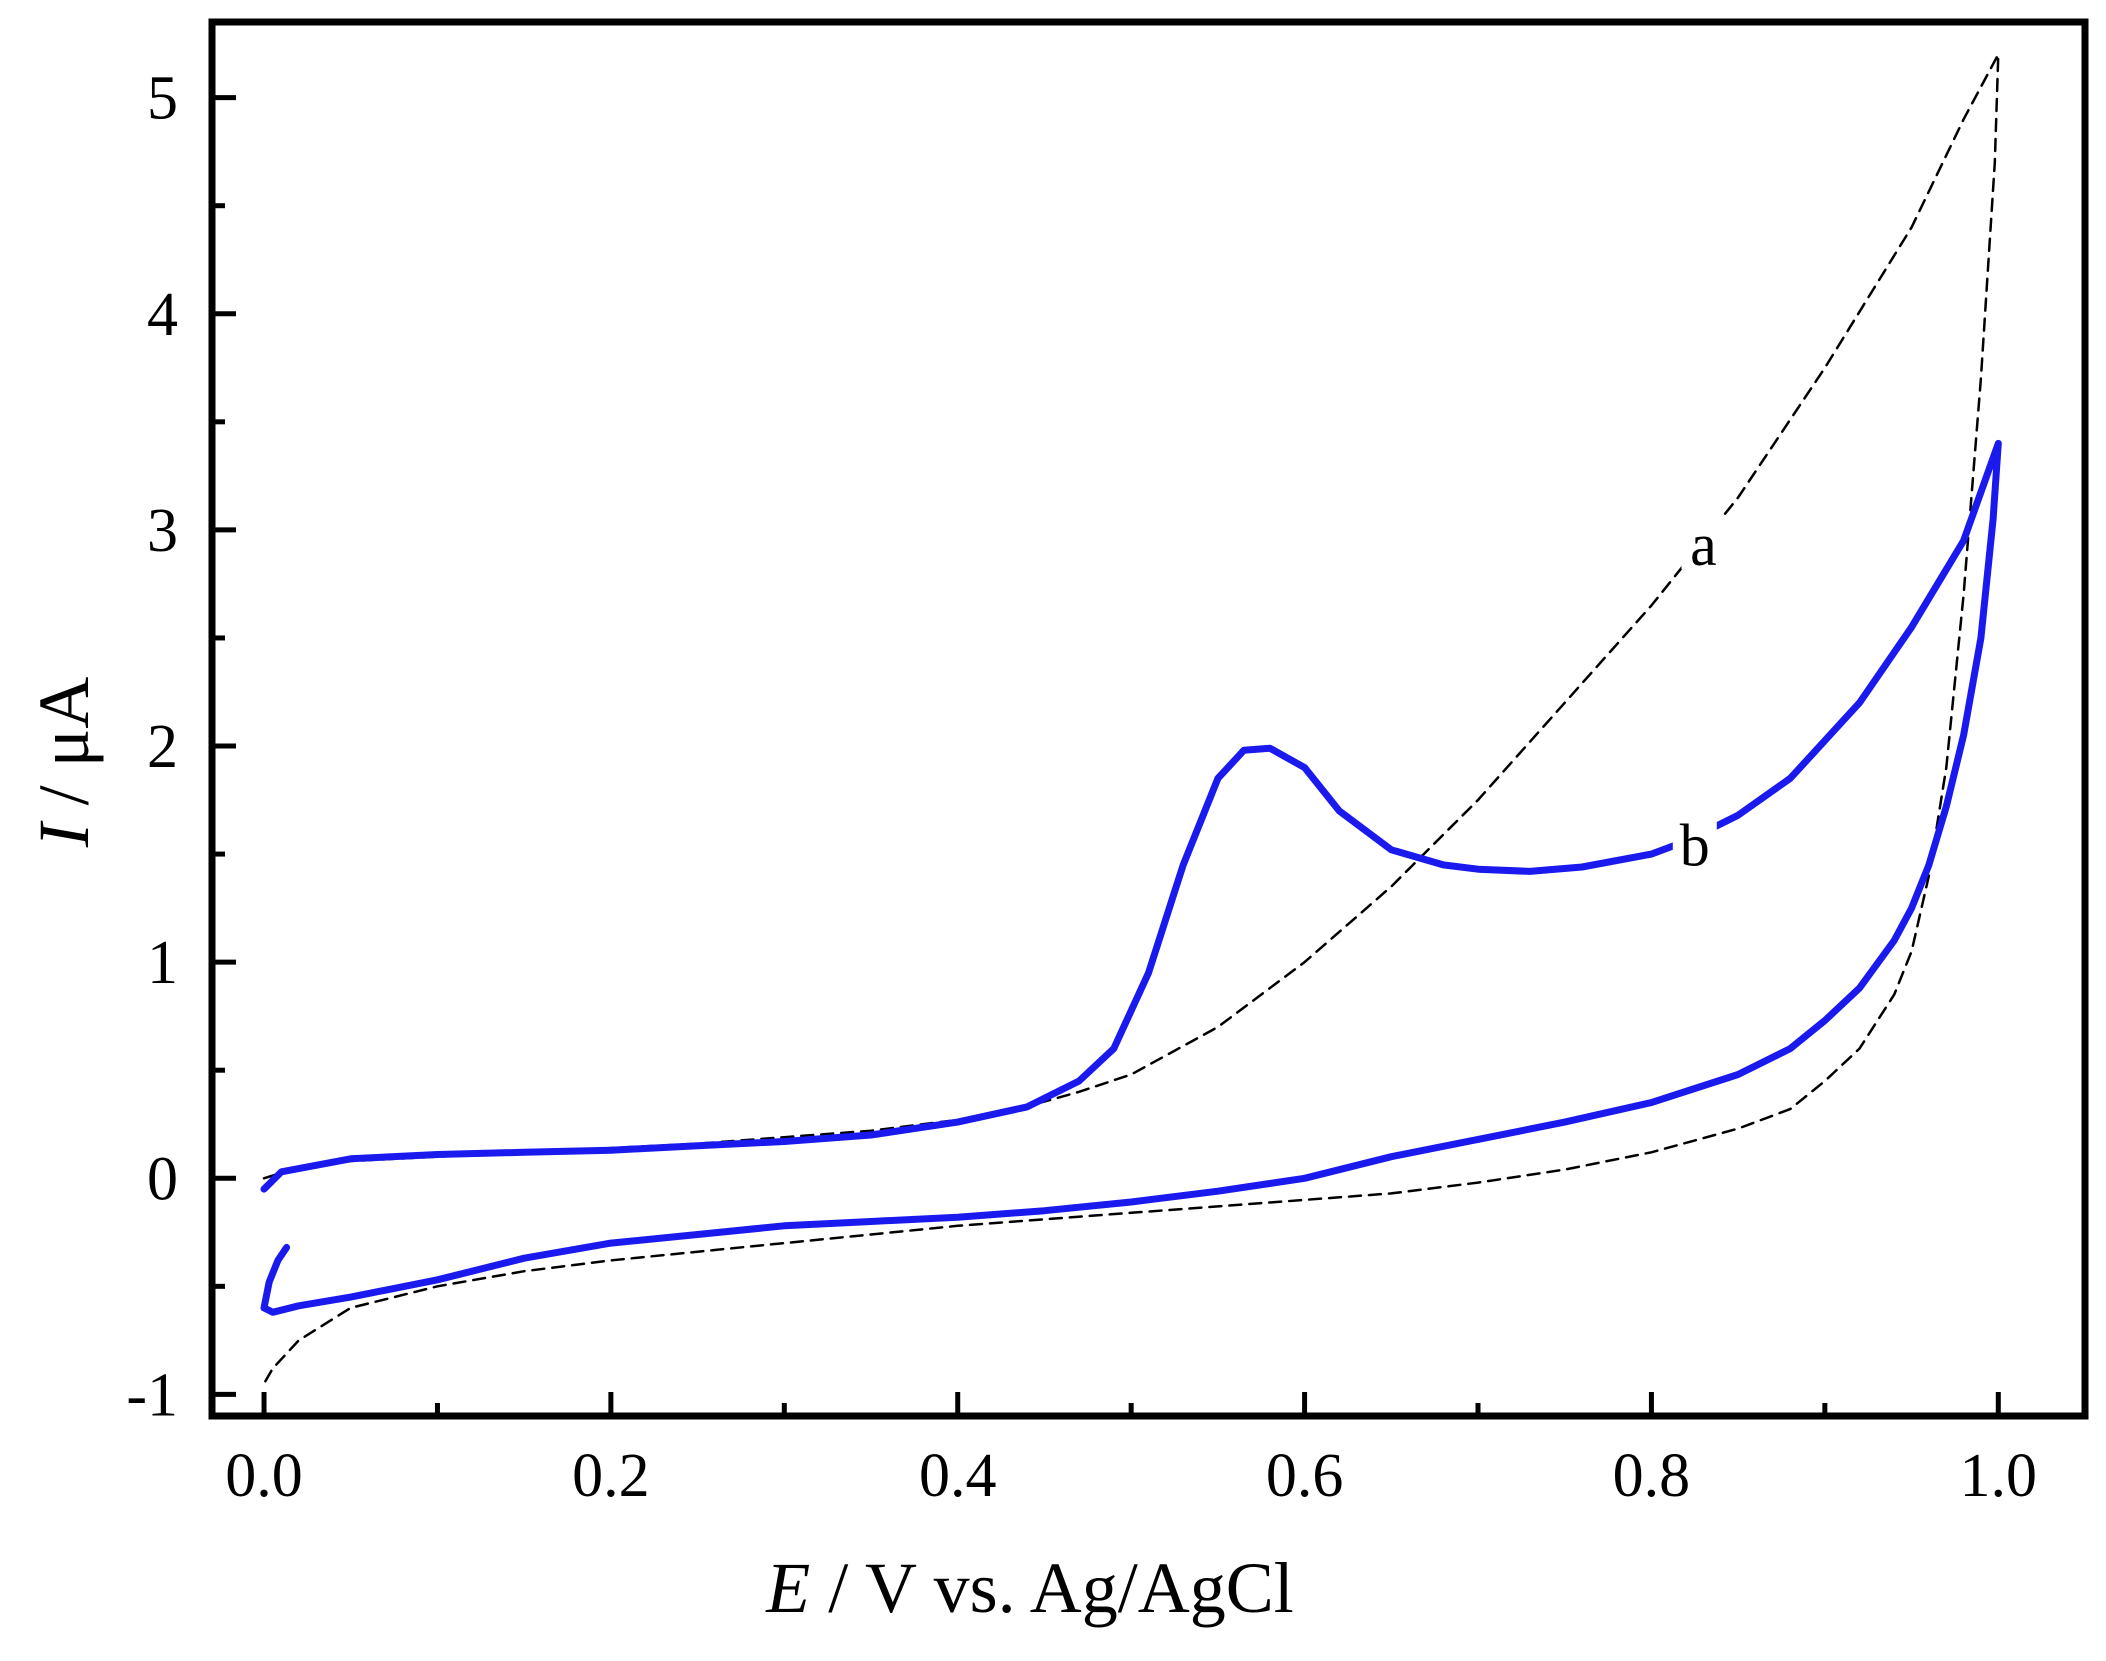  I want to click on y-tick-label: 1, so click(162, 963).